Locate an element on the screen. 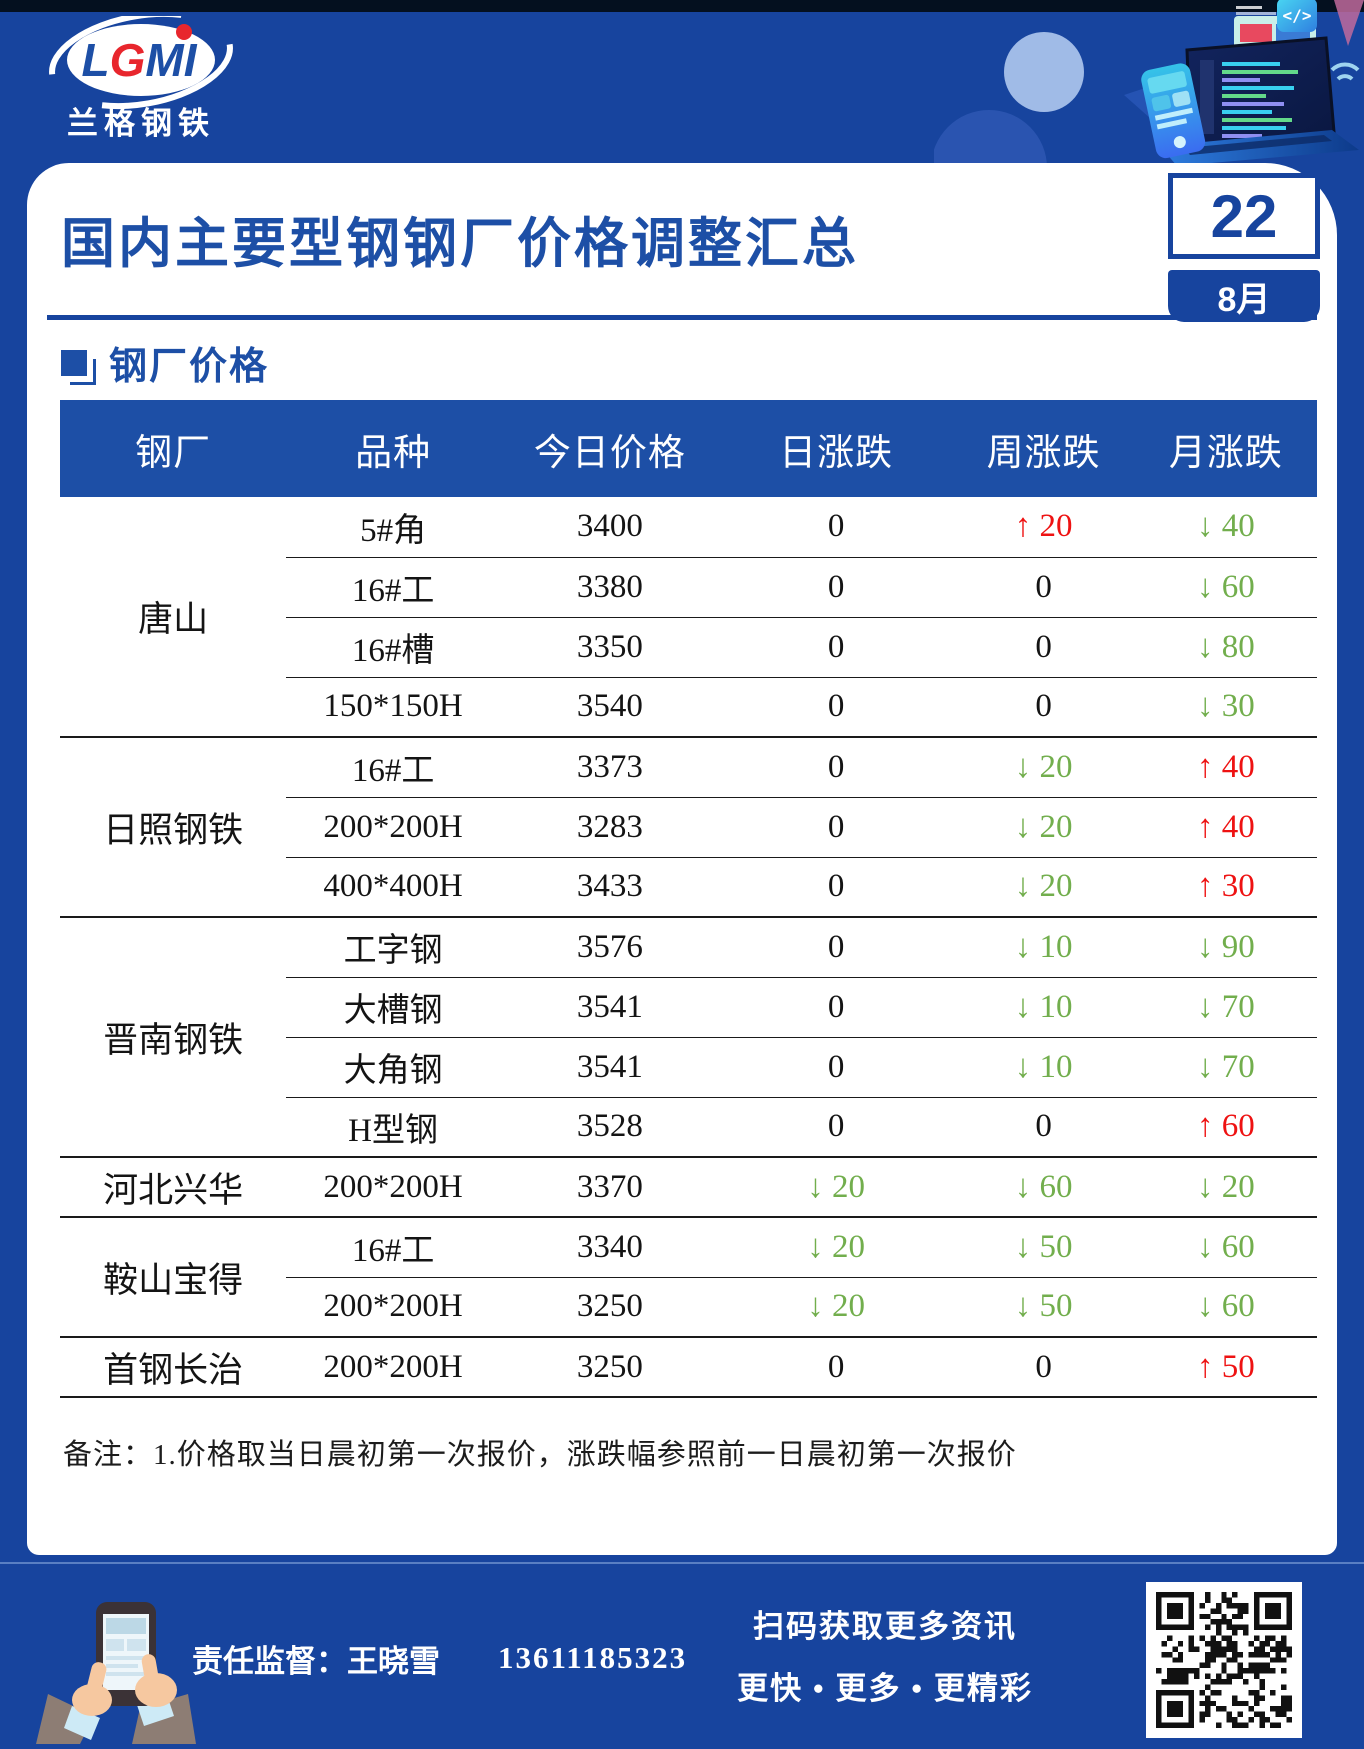 This screenshot has width=1364, height=1749. price-cell: 3283 is located at coordinates (609, 826).